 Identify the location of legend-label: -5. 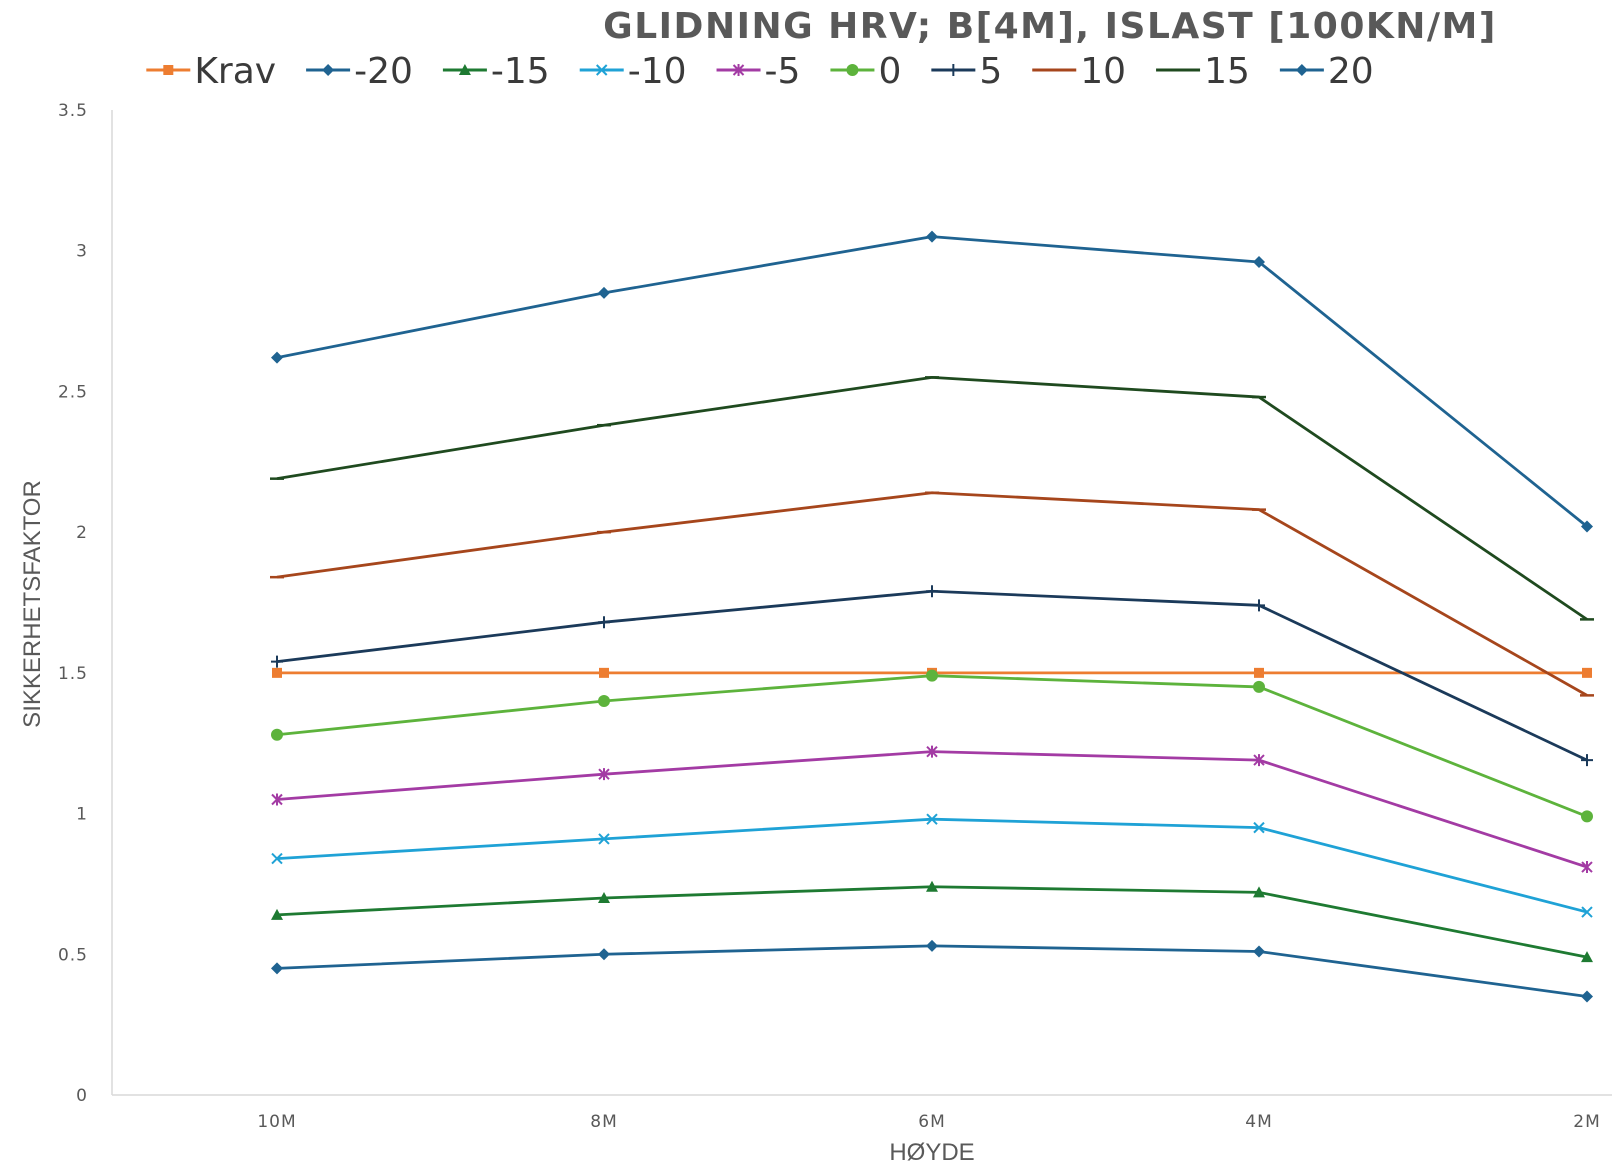
(783, 71).